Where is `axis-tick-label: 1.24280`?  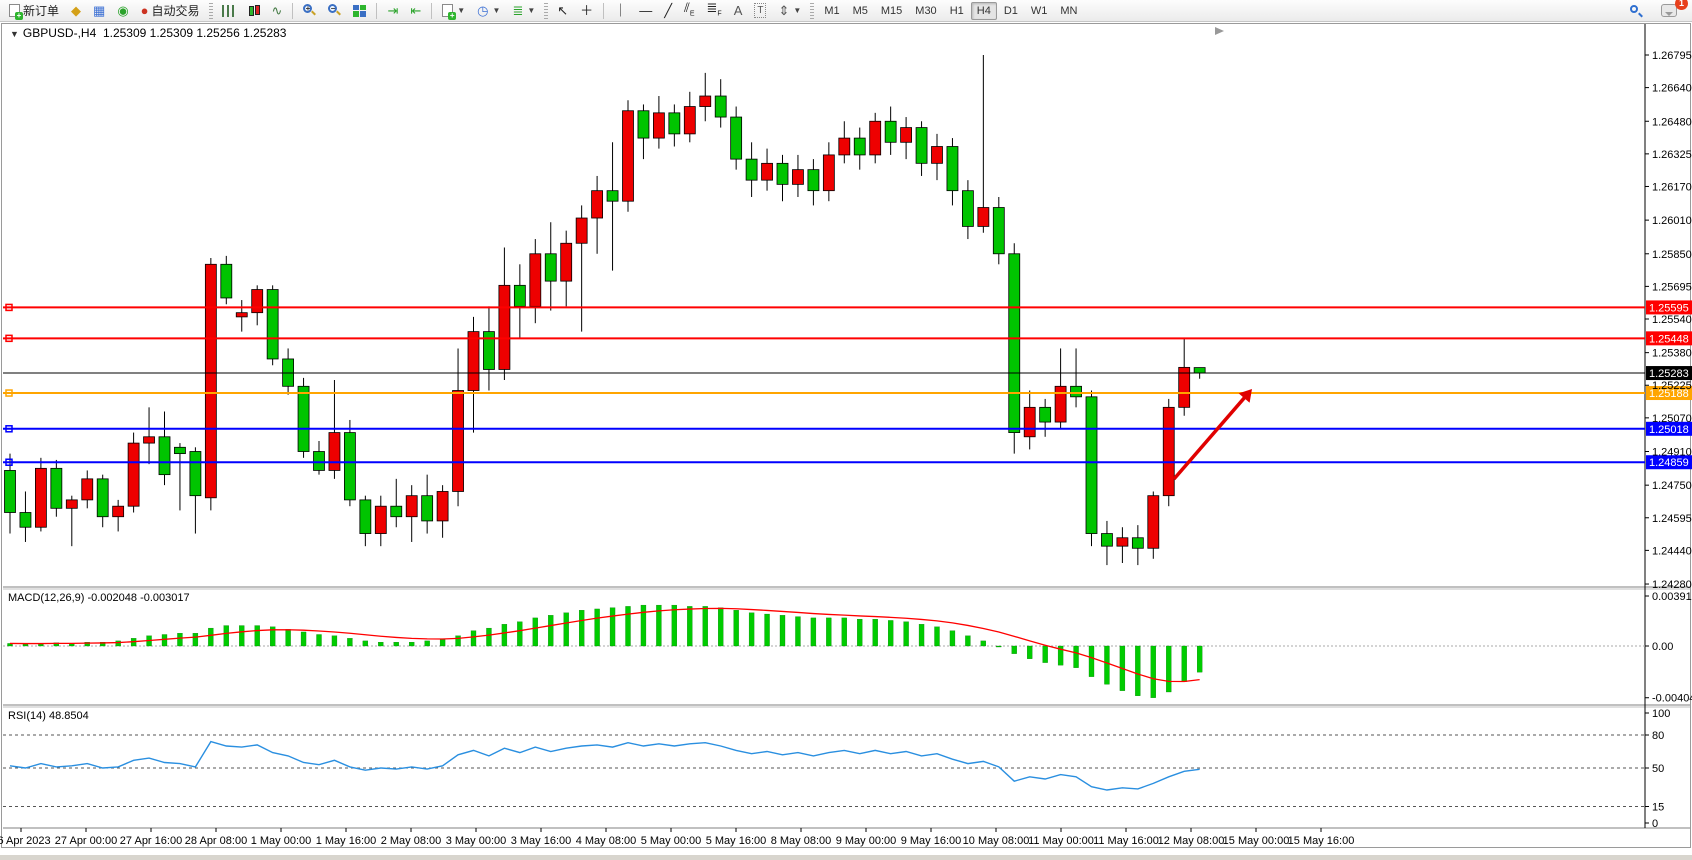
axis-tick-label: 1.24280 is located at coordinates (1672, 585).